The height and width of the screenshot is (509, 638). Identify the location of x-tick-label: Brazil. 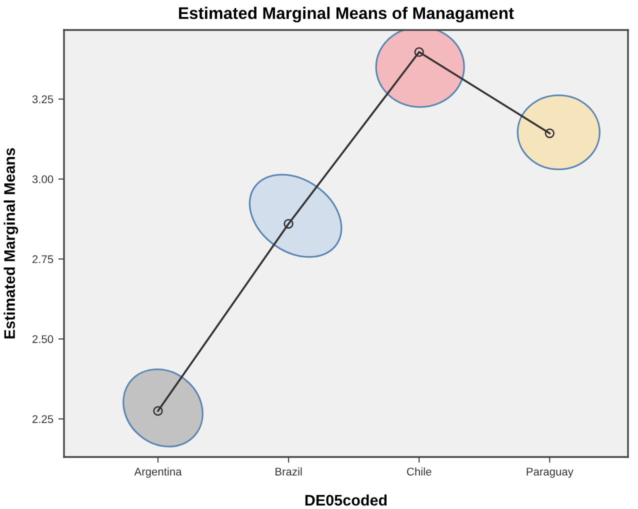
(289, 471).